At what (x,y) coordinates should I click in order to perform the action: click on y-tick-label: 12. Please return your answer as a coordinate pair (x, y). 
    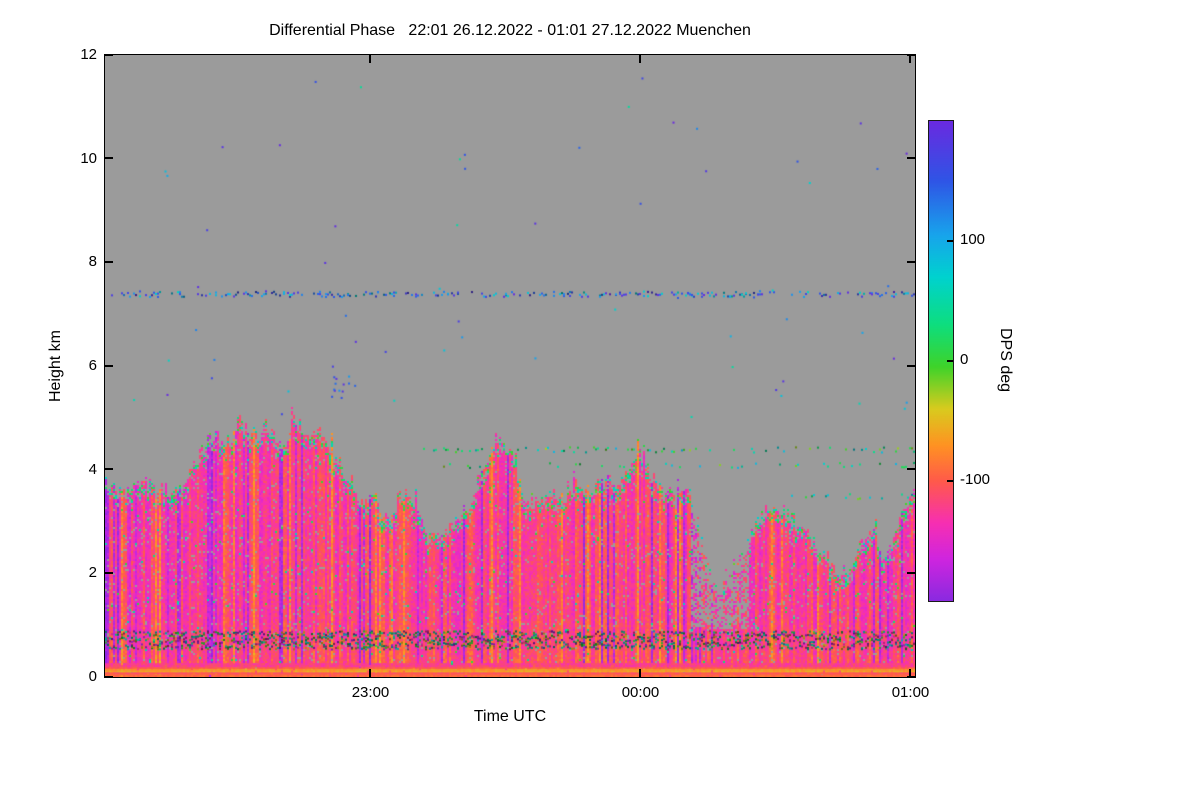
    Looking at the image, I should click on (88, 54).